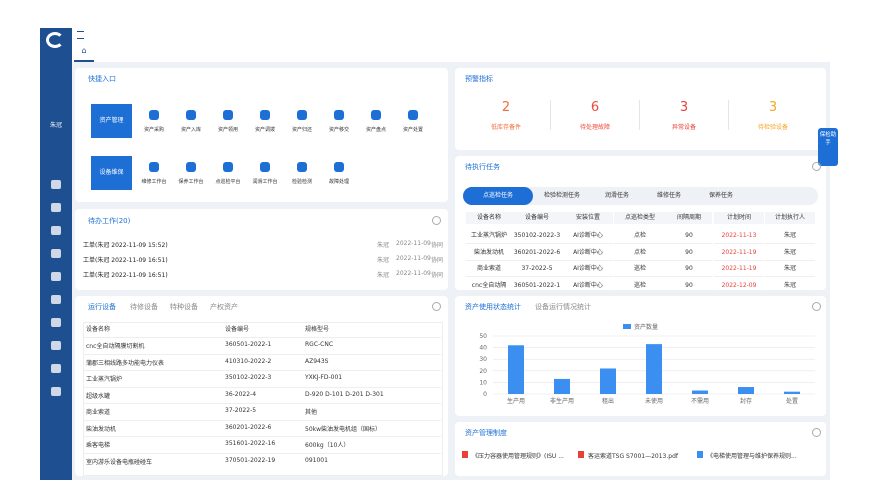 This screenshot has height=500, width=876. I want to click on entry-label: 维修工作台, so click(154, 182).